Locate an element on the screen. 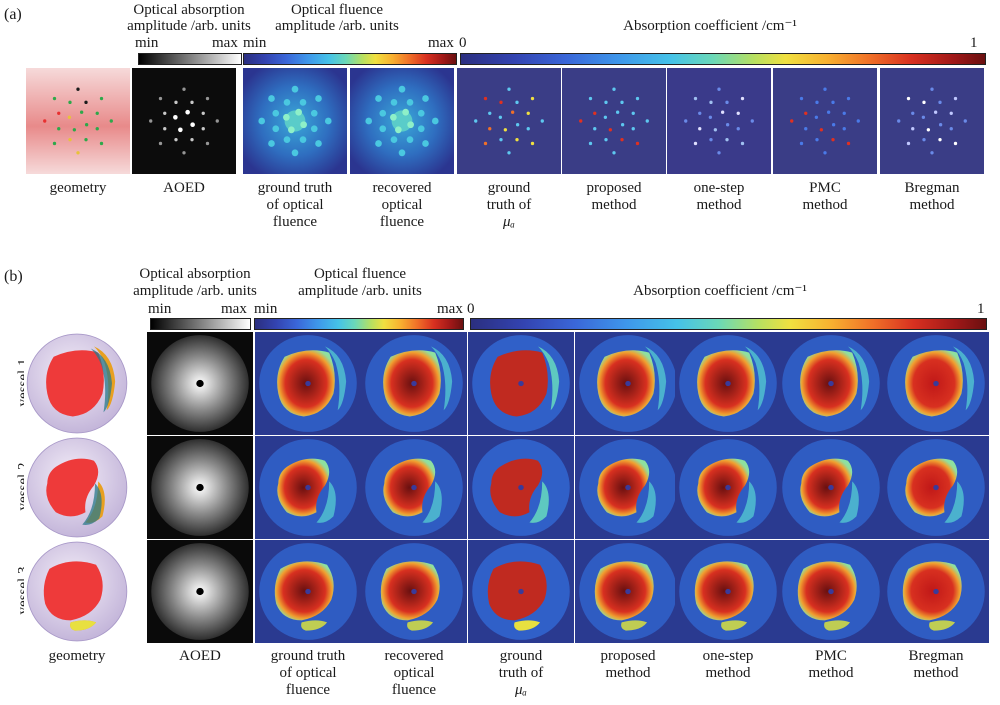  a-caption-ground-truth-mua: ground truth of μₐ is located at coordinates (509, 205).